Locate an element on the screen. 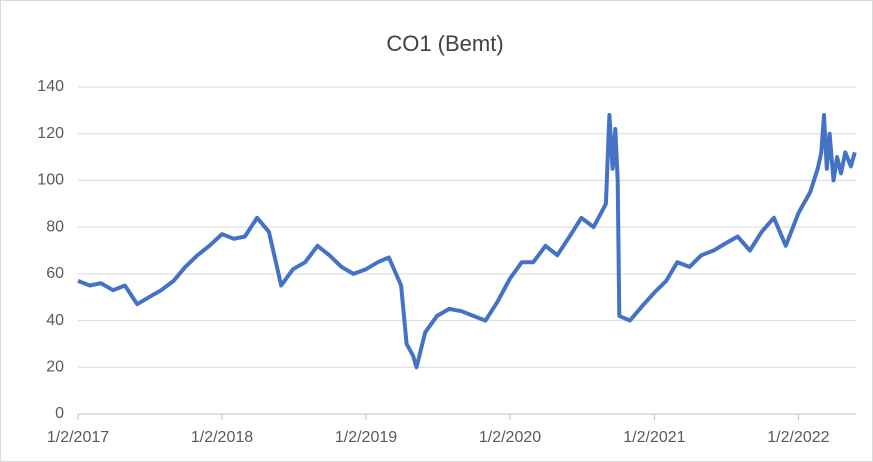  y-tick-label: 40 is located at coordinates (55, 320).